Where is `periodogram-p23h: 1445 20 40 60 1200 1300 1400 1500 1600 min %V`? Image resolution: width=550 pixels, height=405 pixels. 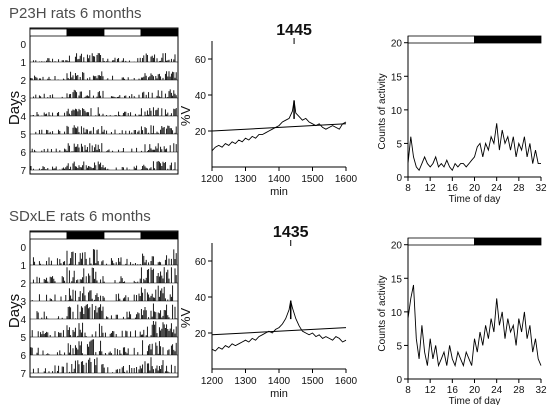
periodogram-p23h: 1445 20 40 60 1200 1300 1400 1500 1600 min %V is located at coordinates (268, 110).